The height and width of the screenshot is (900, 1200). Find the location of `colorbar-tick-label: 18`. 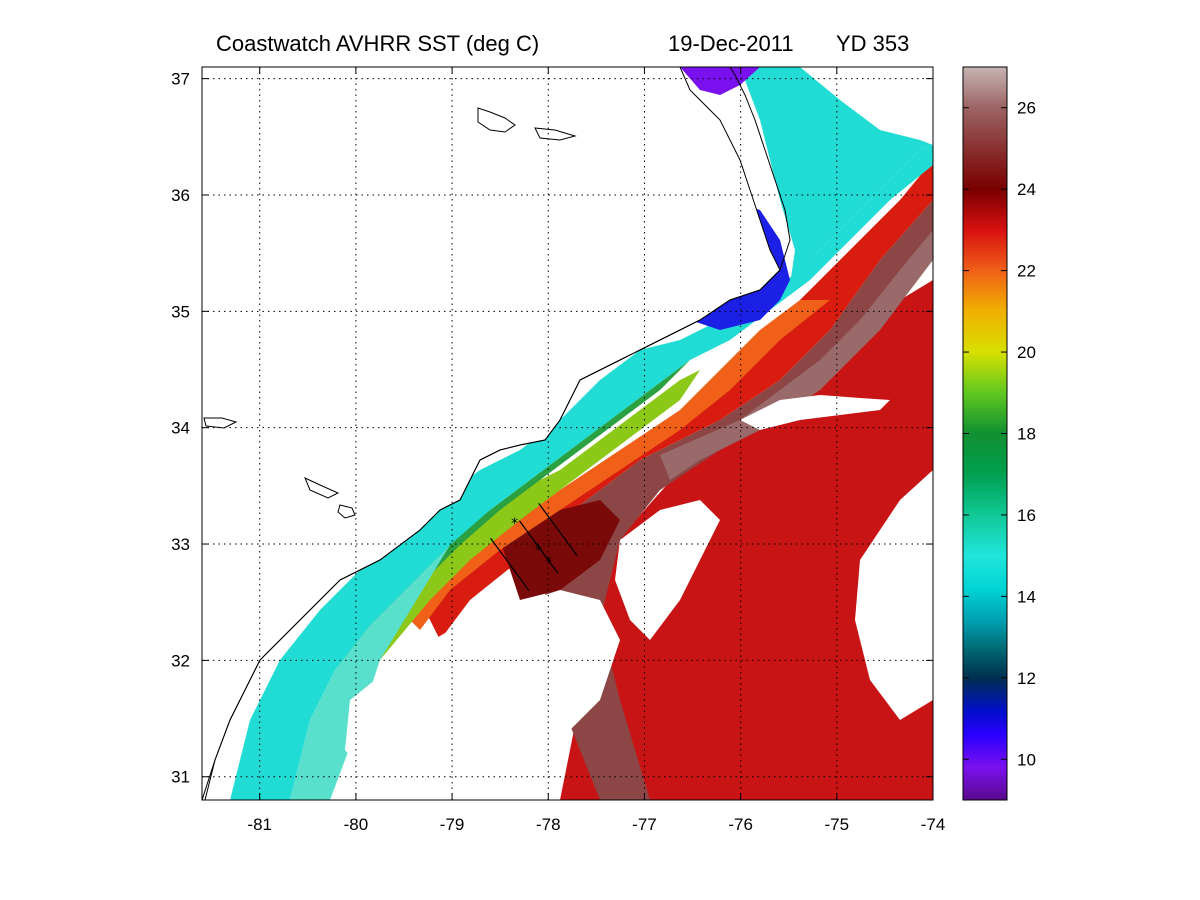

colorbar-tick-label: 18 is located at coordinates (1026, 434).